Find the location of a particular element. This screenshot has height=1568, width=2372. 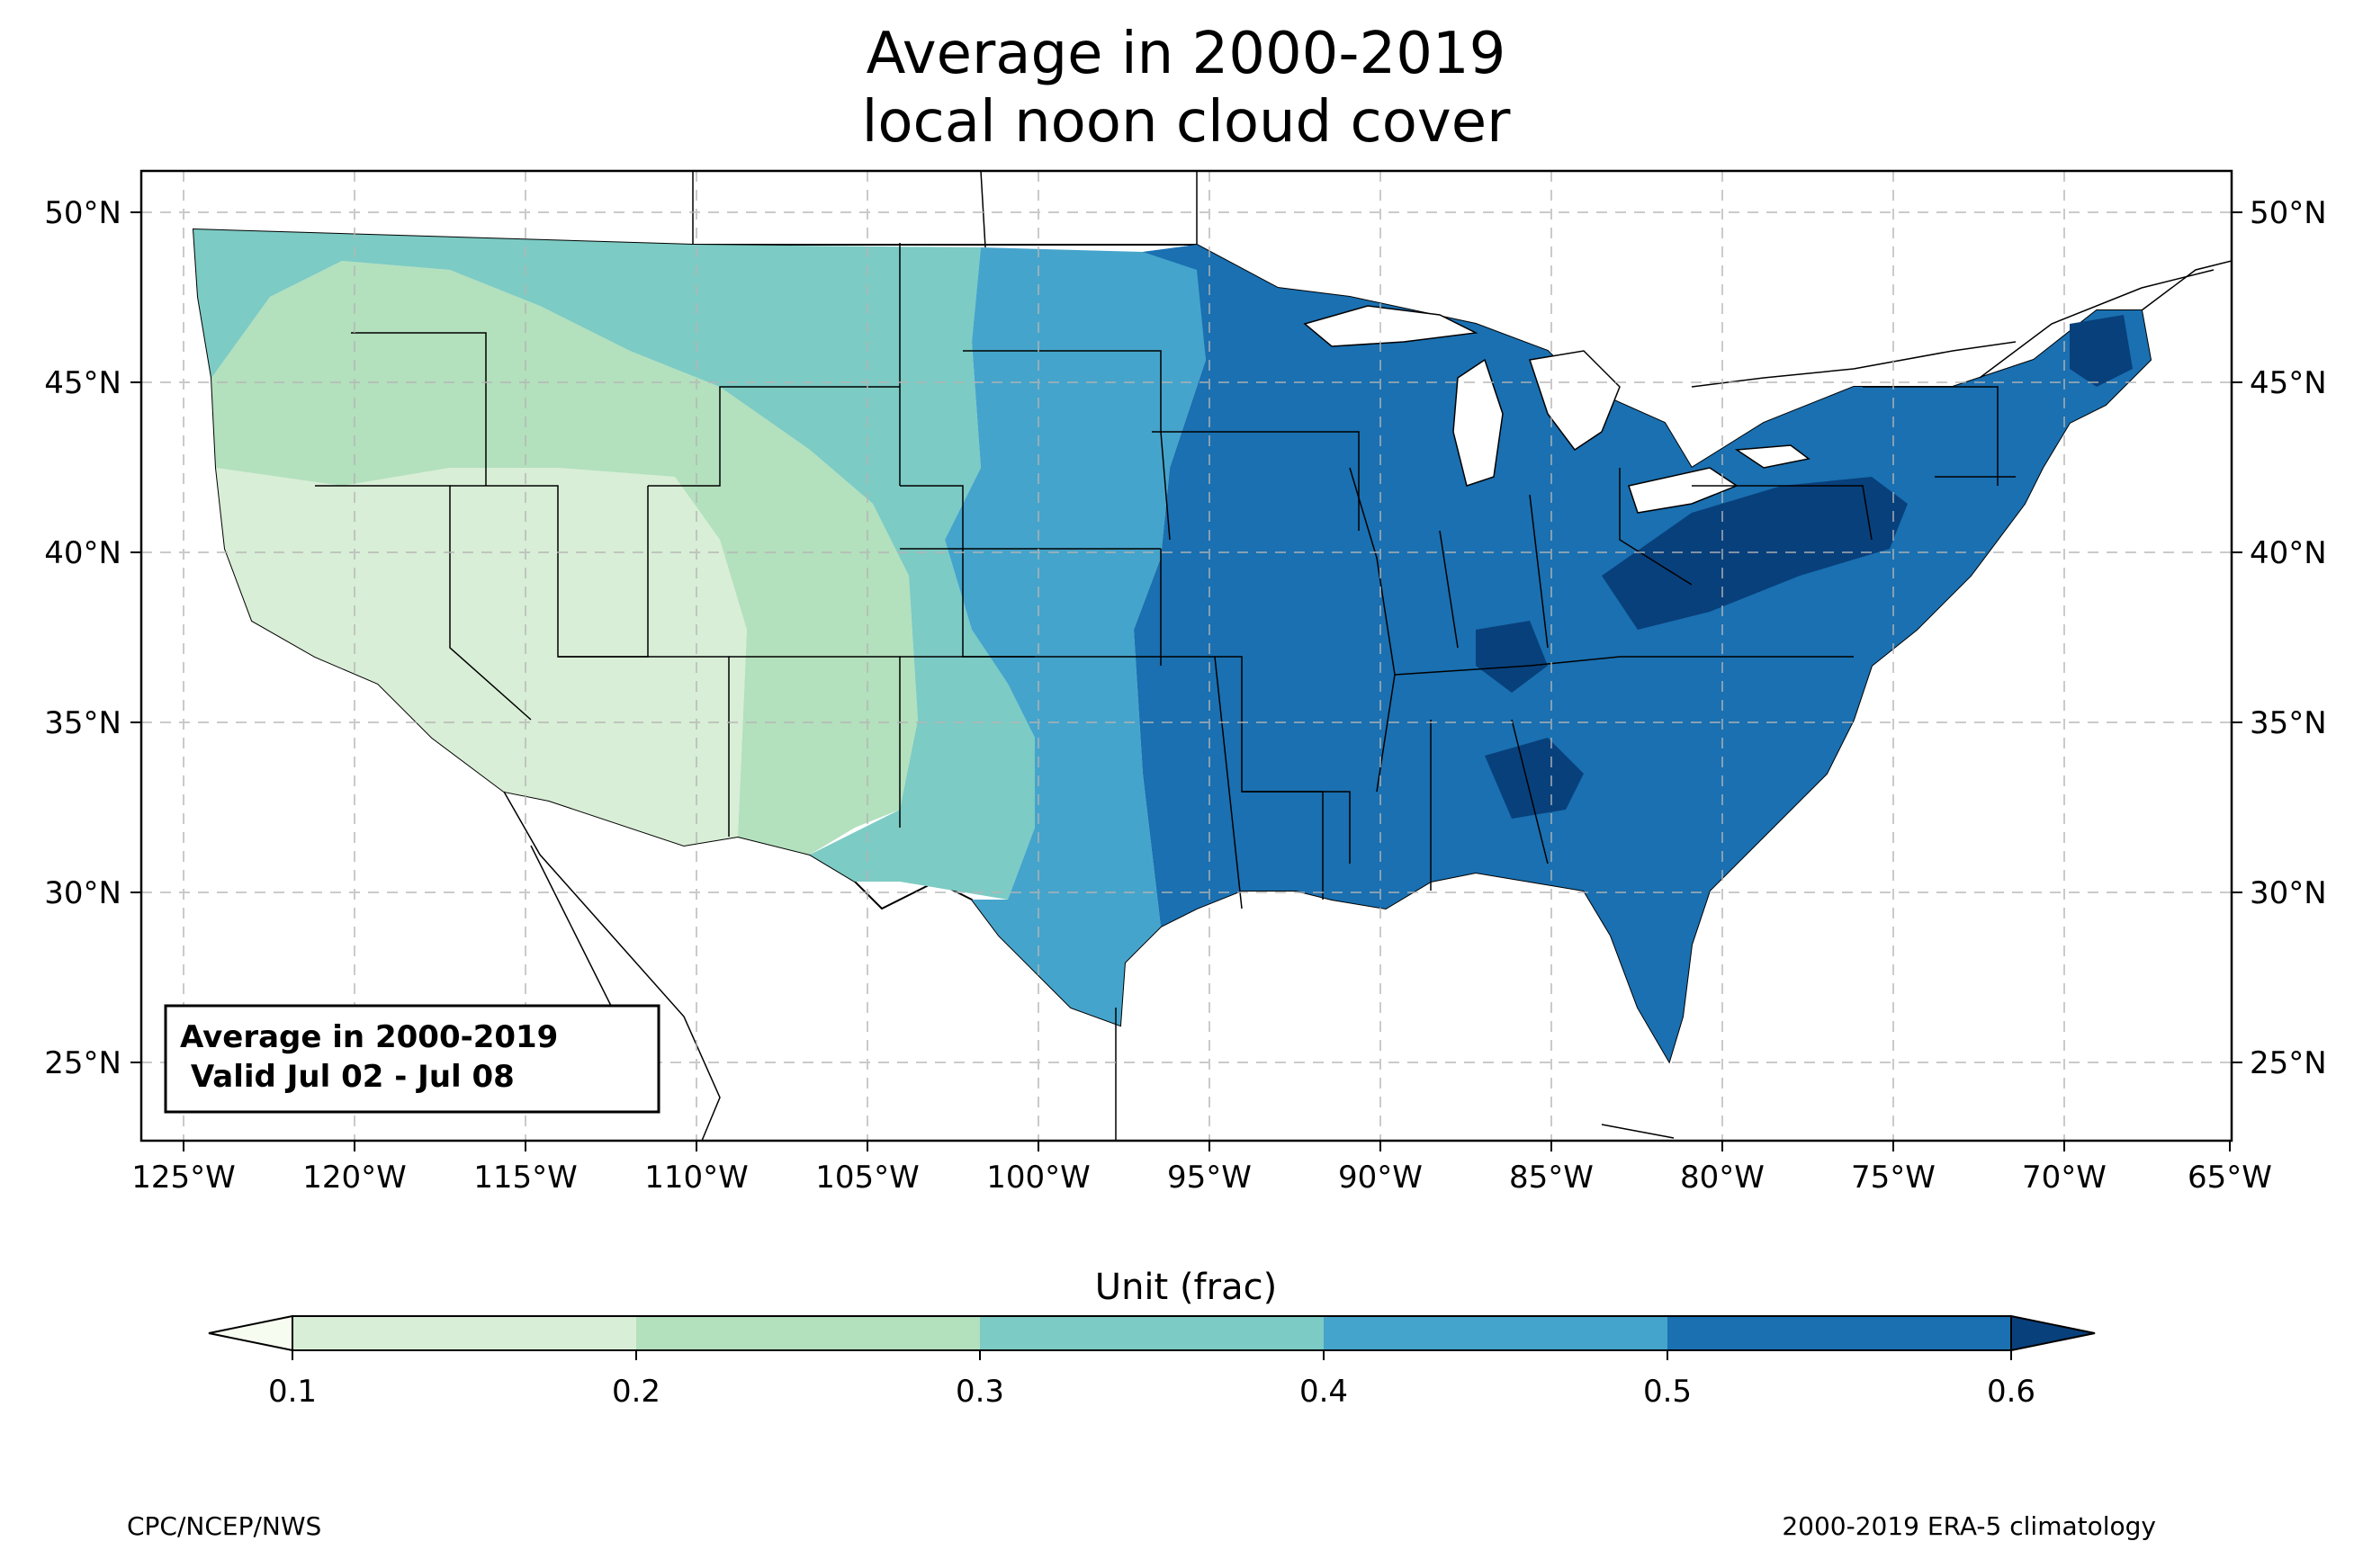

colorbar-extend-high is located at coordinates (2053, 1333).